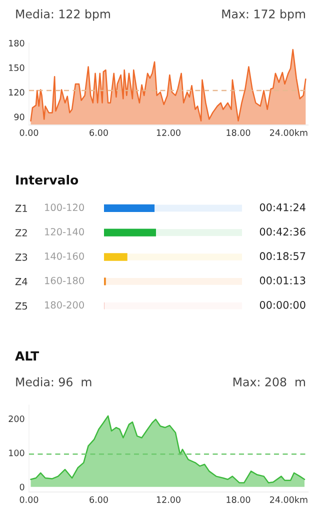  Describe the element at coordinates (283, 304) in the screenshot. I see `data-label: 00:00:00` at that location.